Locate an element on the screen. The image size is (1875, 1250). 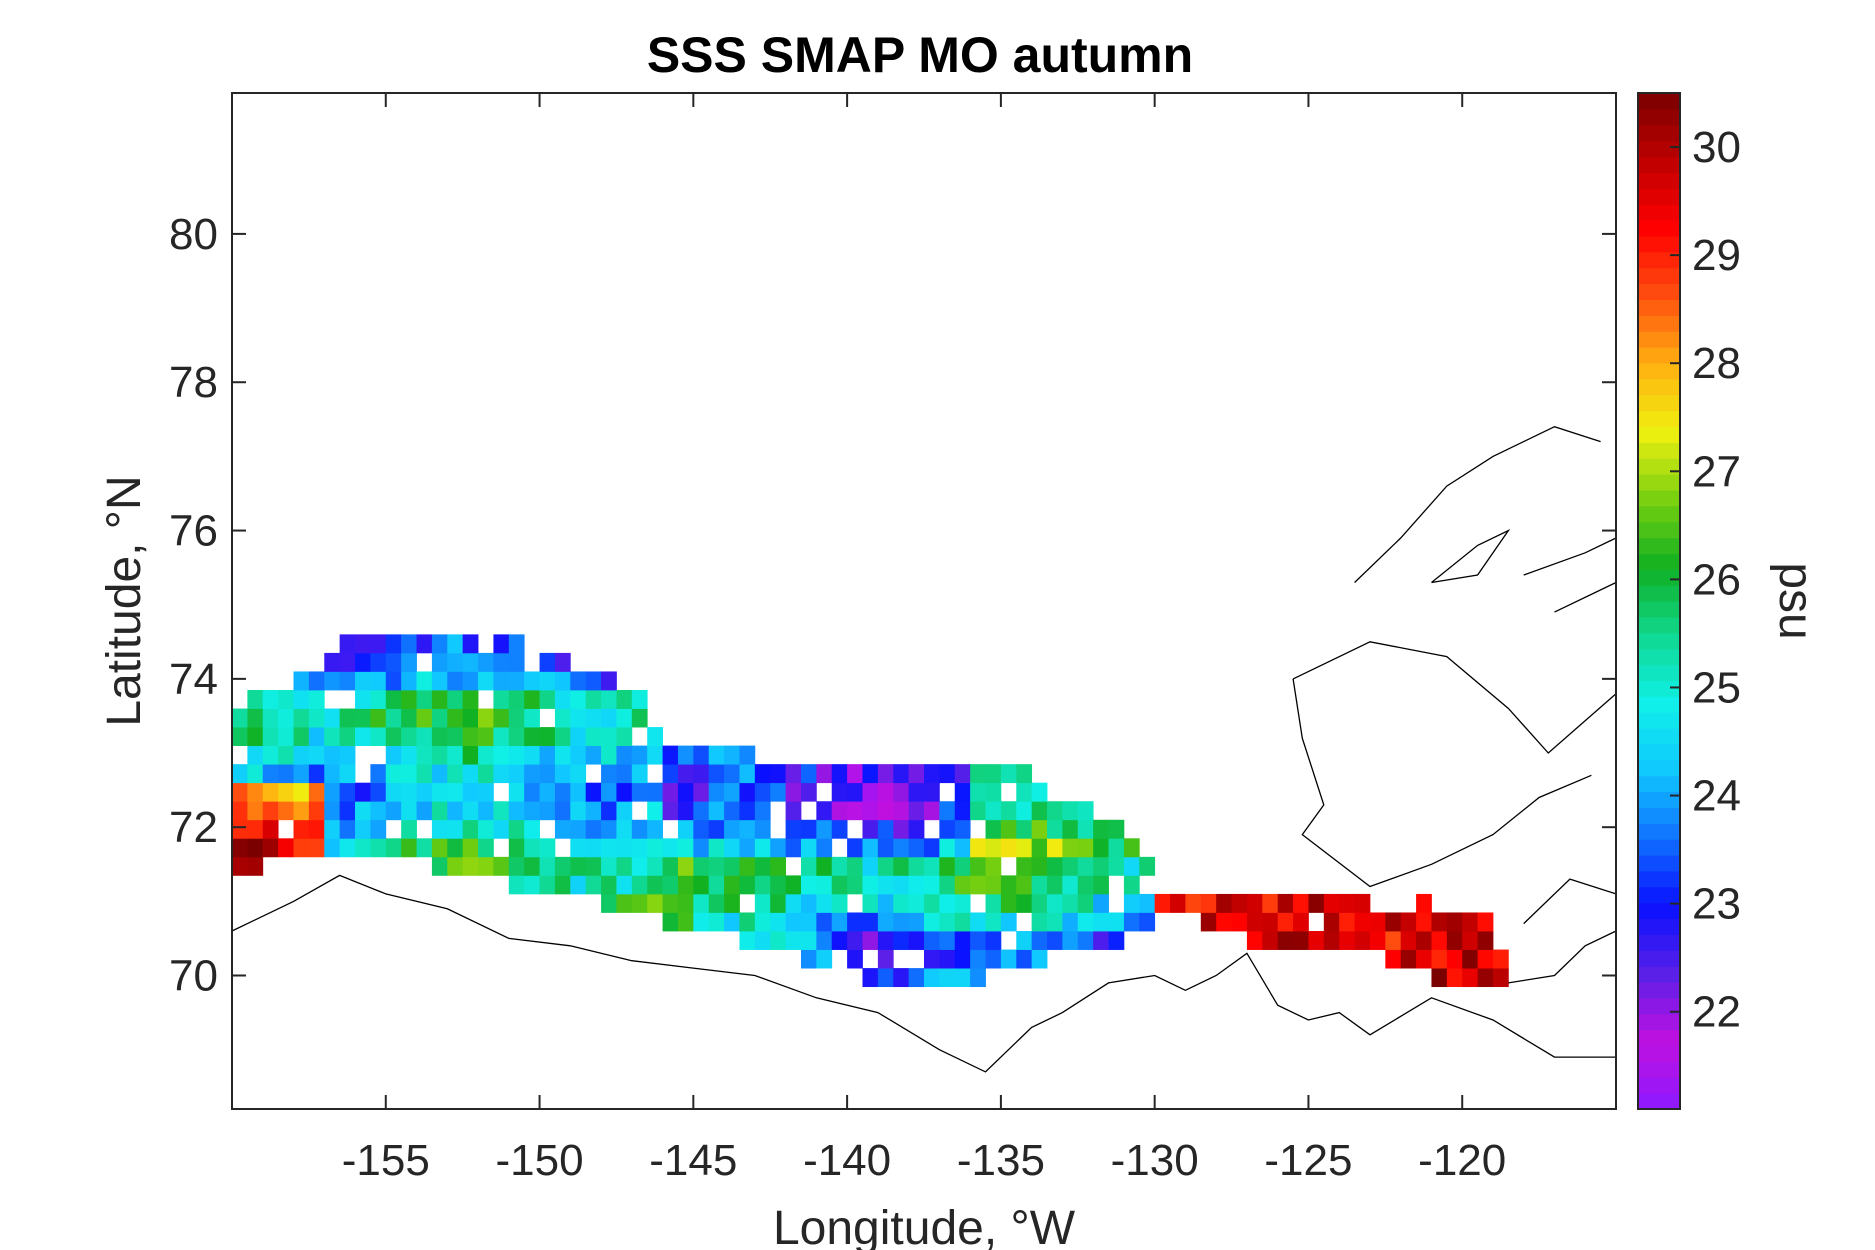
x-axis-label: Longitude, °W is located at coordinates (924, 1226).